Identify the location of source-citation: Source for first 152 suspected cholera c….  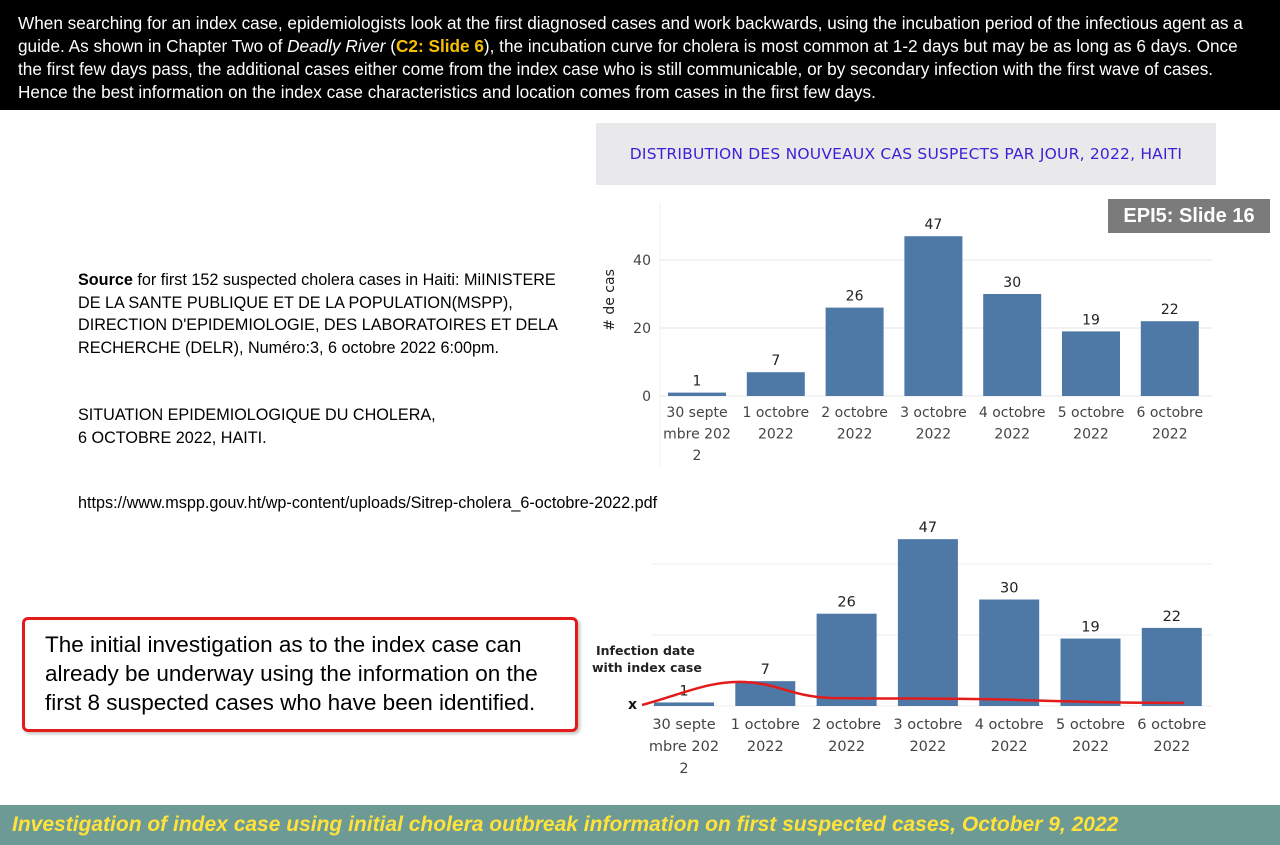
(328, 314).